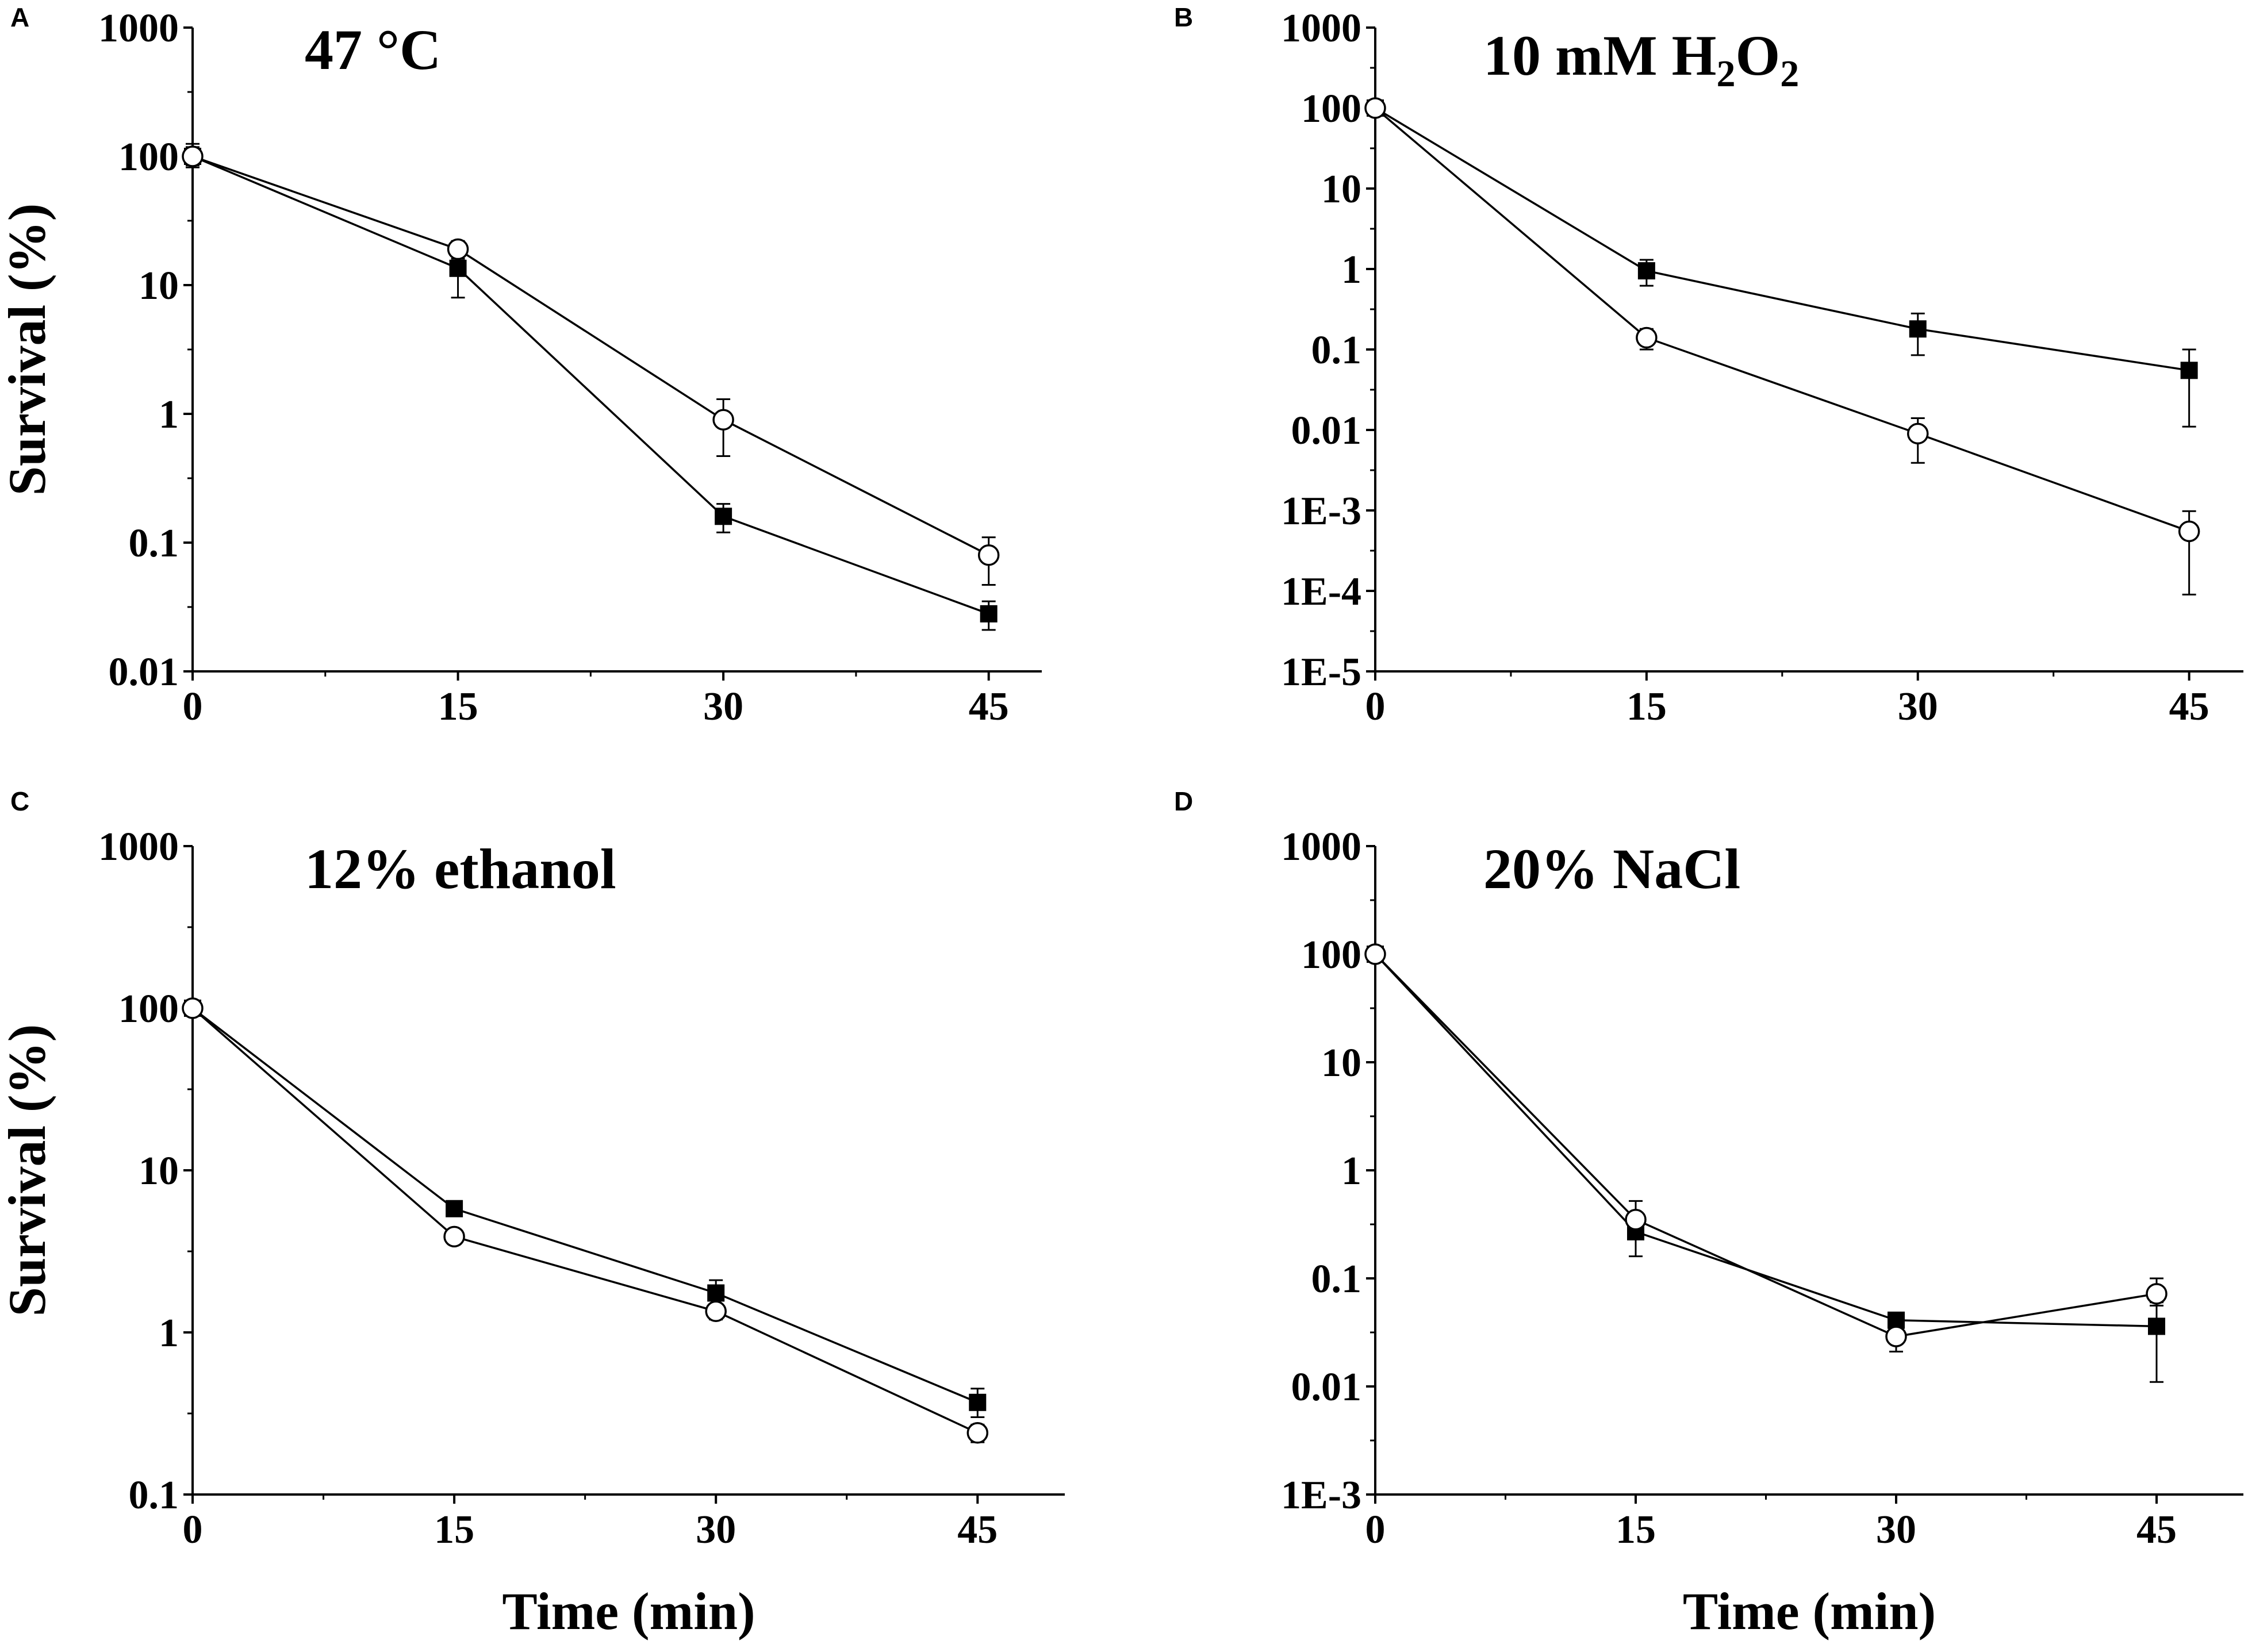 The width and height of the screenshot is (2248, 1652). Describe the element at coordinates (1321, 672) in the screenshot. I see `y-tick-label: 1E-5` at that location.